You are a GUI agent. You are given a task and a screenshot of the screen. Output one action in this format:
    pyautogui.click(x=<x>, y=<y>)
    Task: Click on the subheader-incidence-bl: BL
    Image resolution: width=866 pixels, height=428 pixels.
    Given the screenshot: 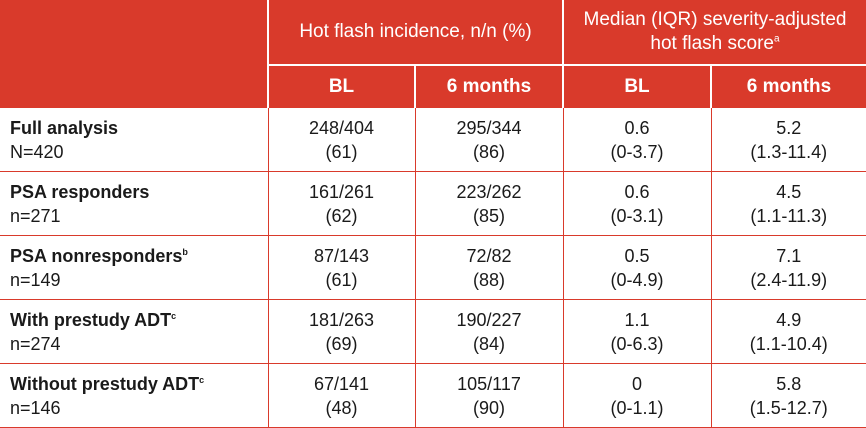 What is the action you would take?
    pyautogui.click(x=342, y=86)
    